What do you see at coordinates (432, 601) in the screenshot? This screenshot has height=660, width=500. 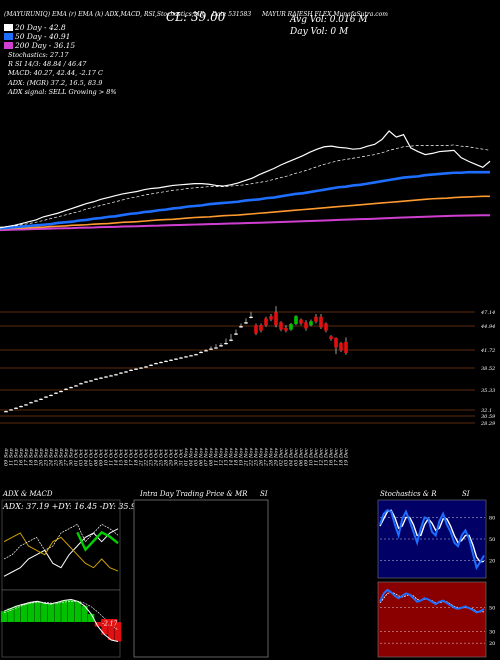 I see `series-rsi` at bounding box center [432, 601].